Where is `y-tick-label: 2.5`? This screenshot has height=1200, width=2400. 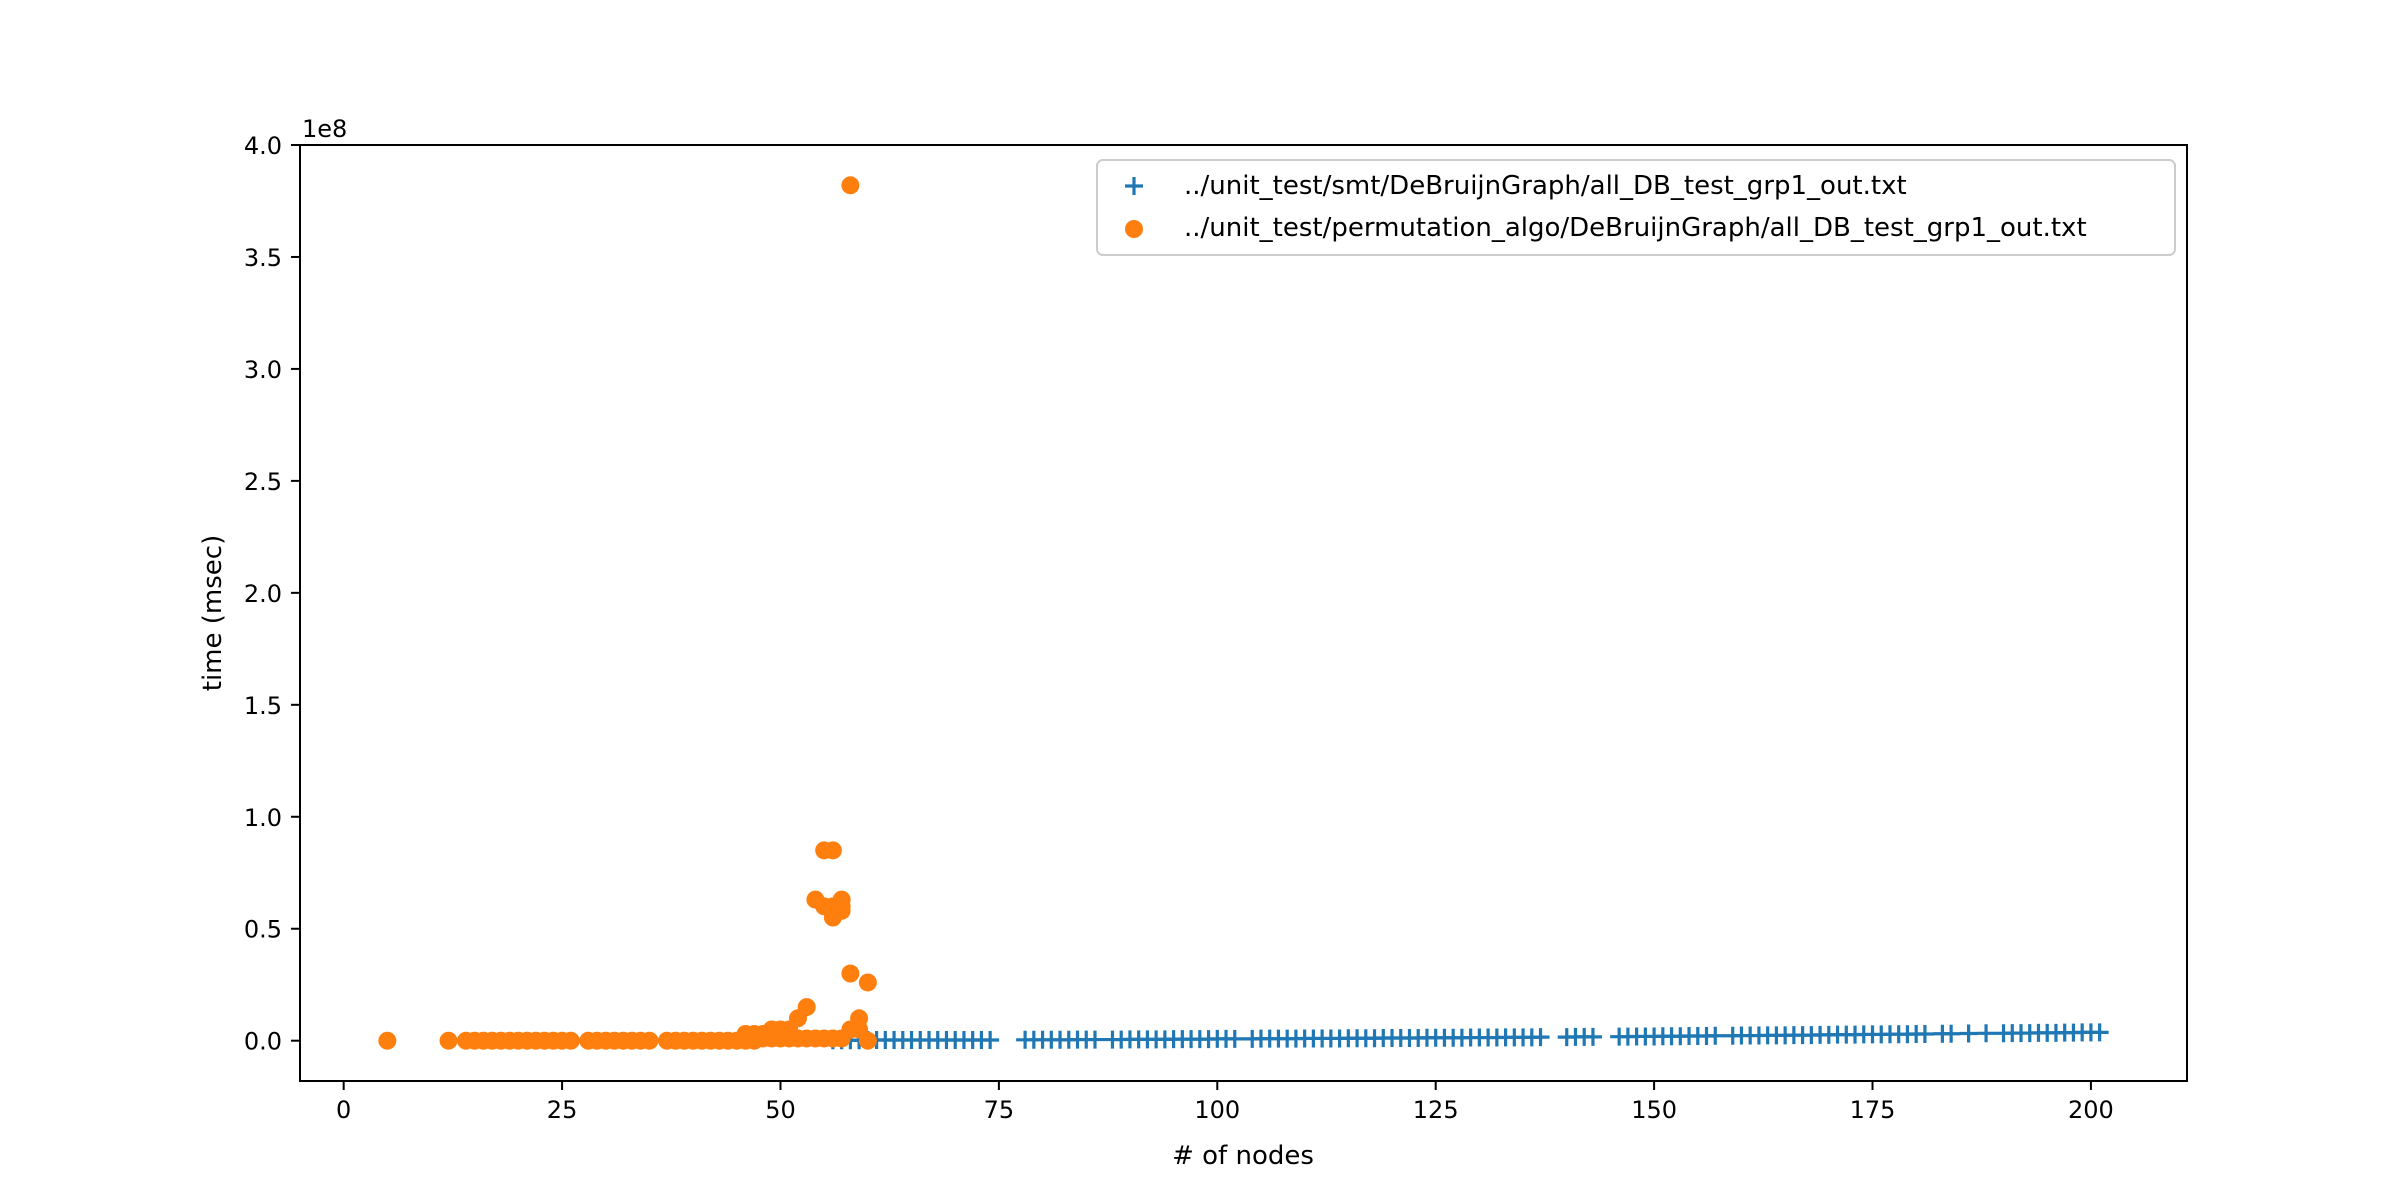
y-tick-label: 2.5 is located at coordinates (263, 482).